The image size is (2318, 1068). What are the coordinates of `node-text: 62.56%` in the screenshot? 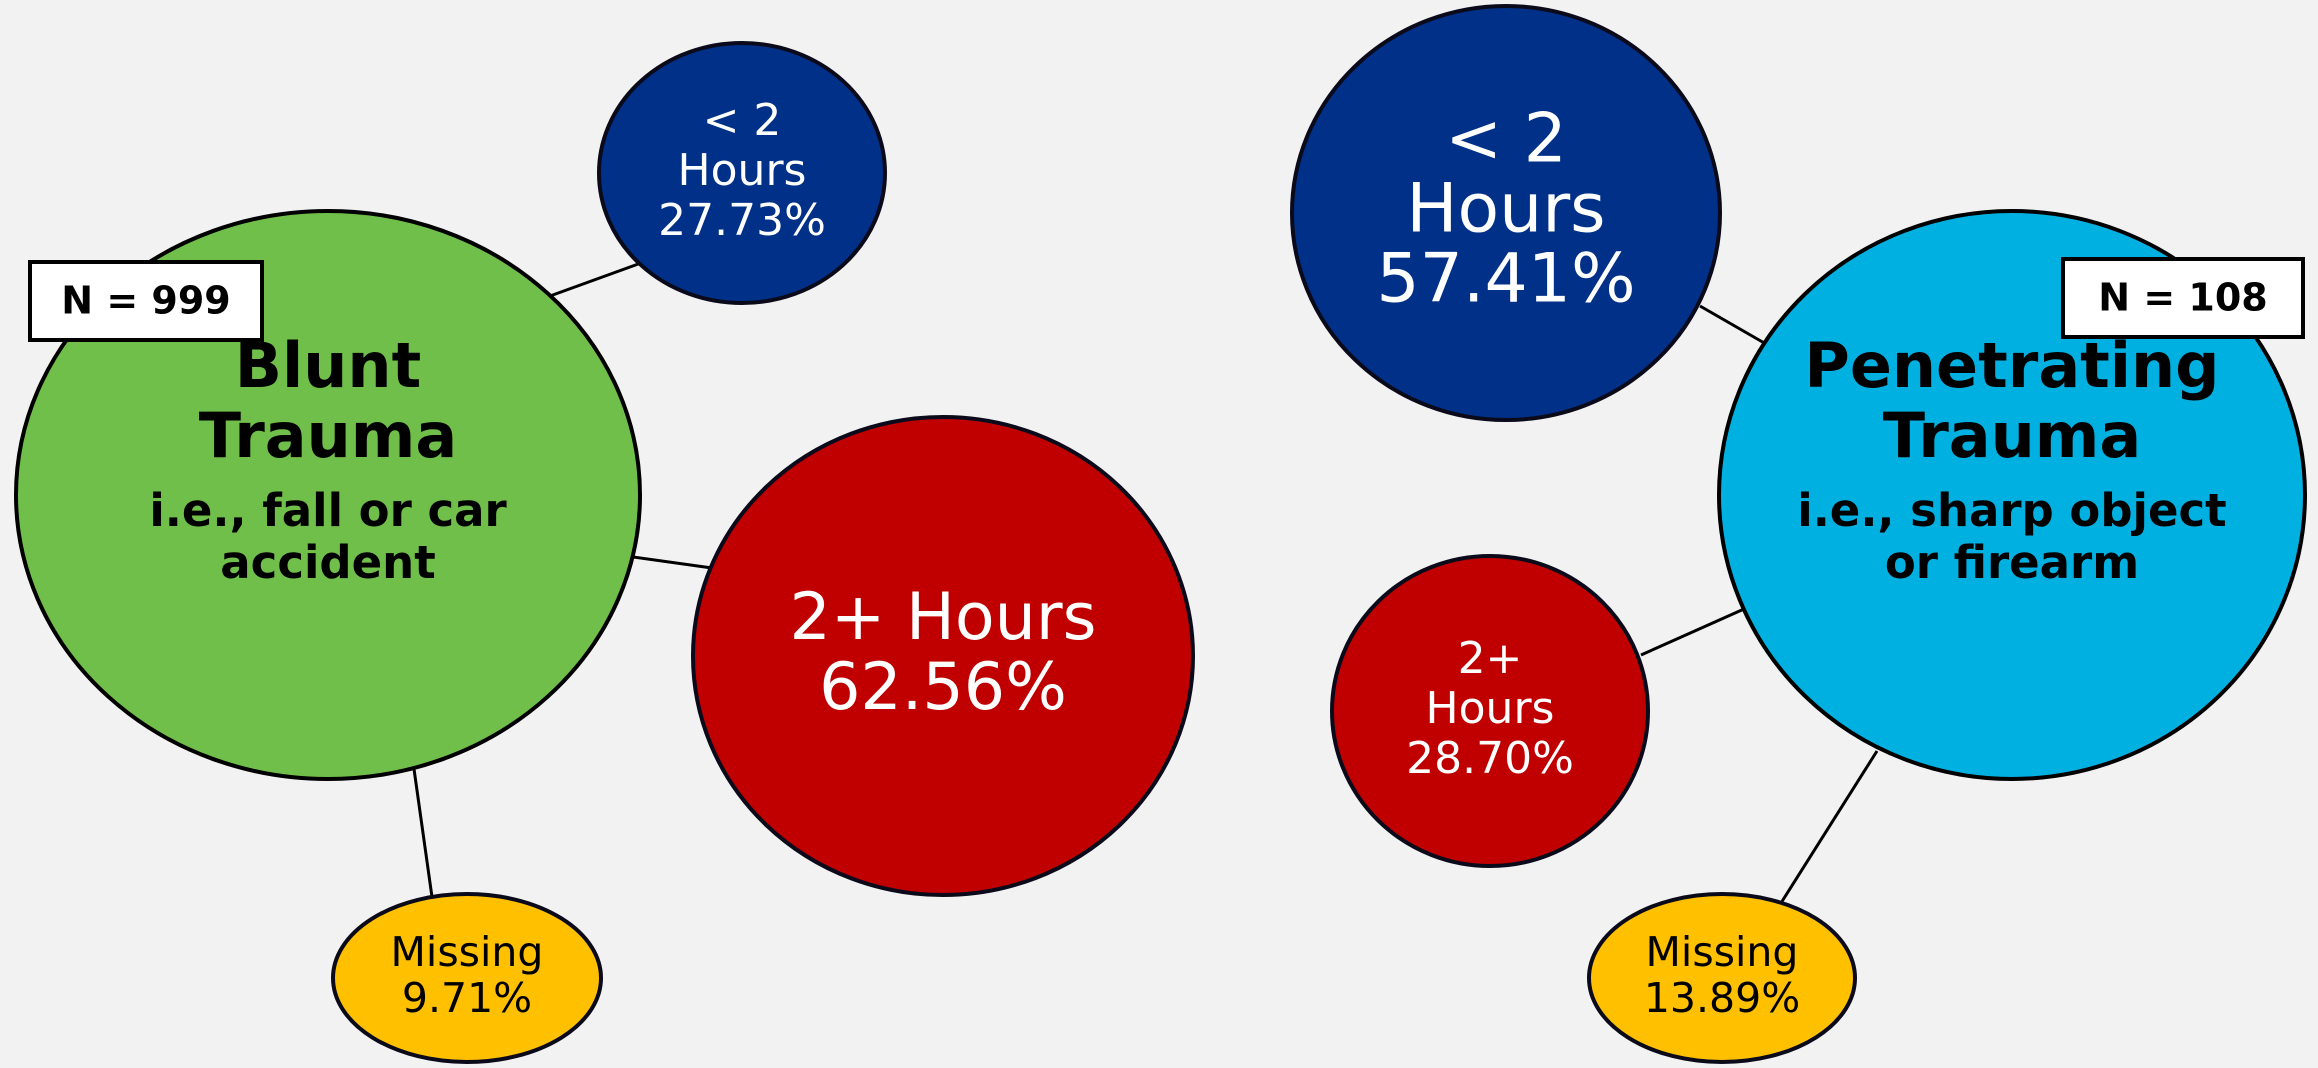 It's located at (943, 687).